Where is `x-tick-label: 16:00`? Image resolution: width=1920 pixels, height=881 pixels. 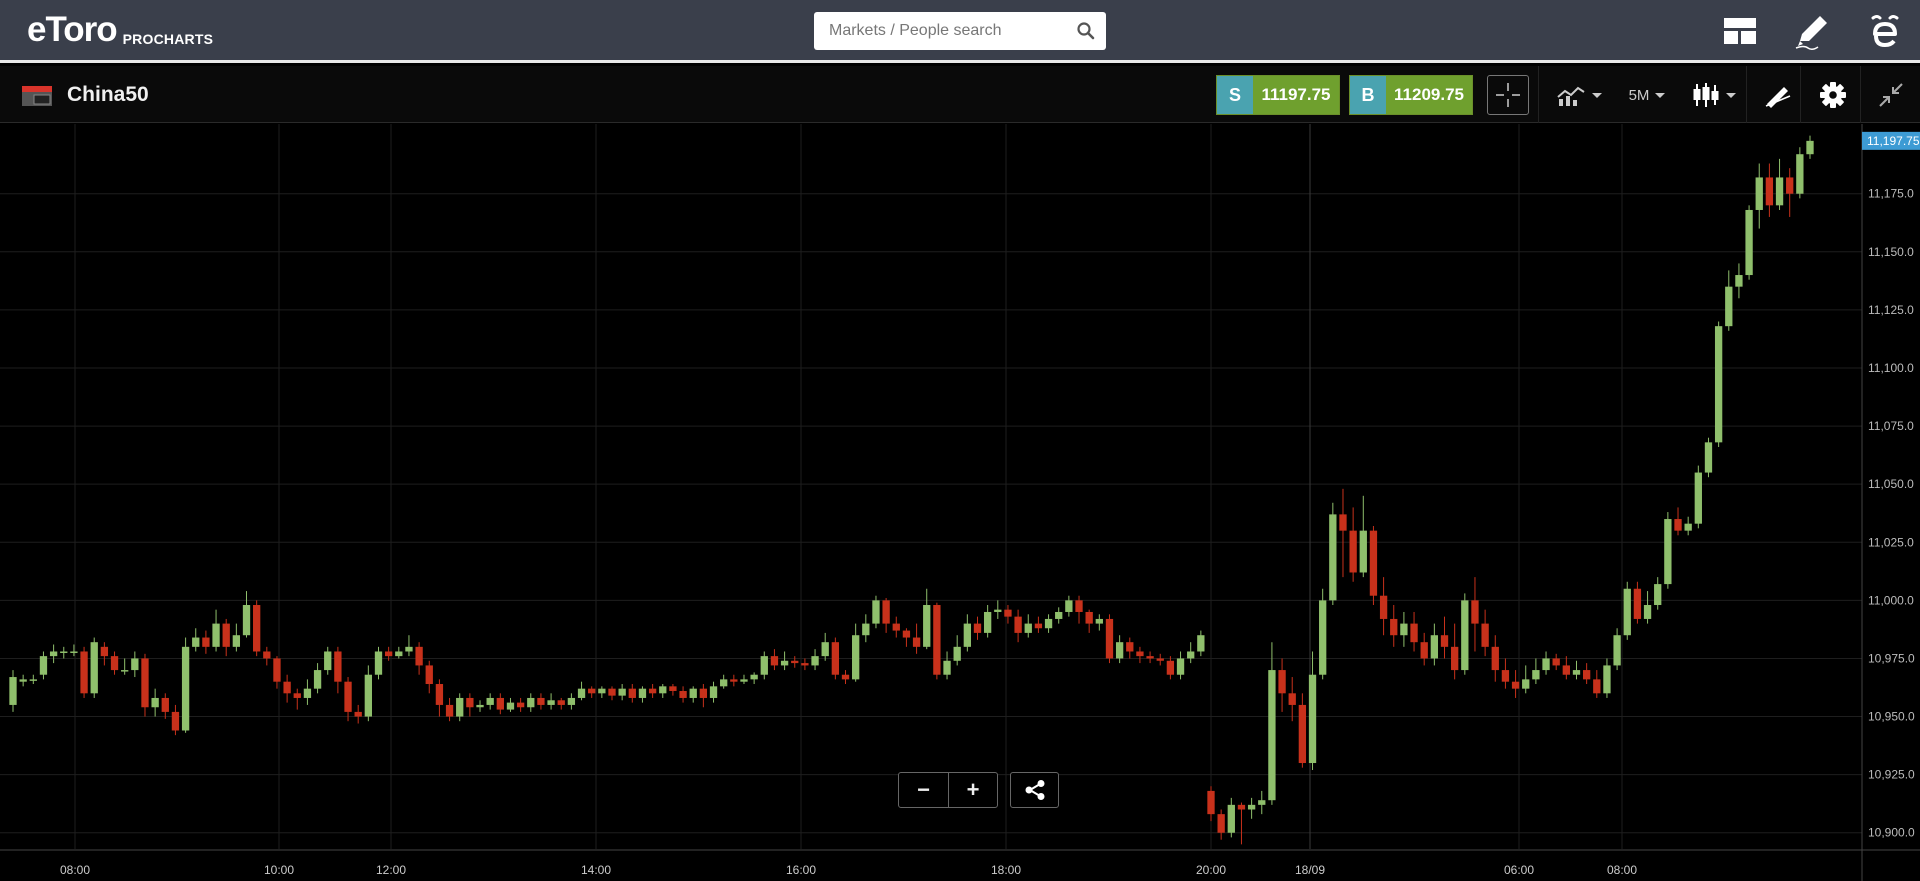
x-tick-label: 16:00 is located at coordinates (801, 870).